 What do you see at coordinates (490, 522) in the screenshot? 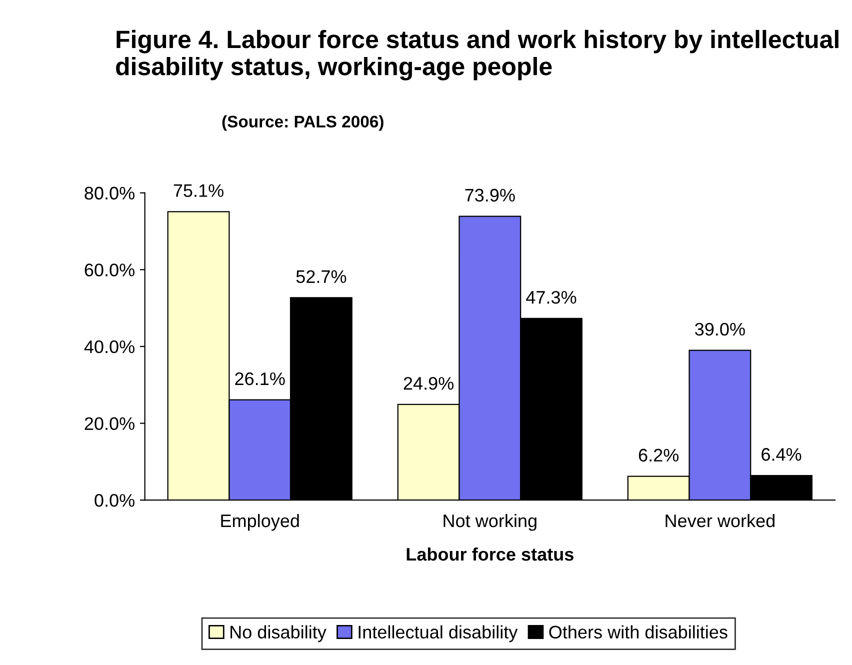
I see `x-tick-label: Not working` at bounding box center [490, 522].